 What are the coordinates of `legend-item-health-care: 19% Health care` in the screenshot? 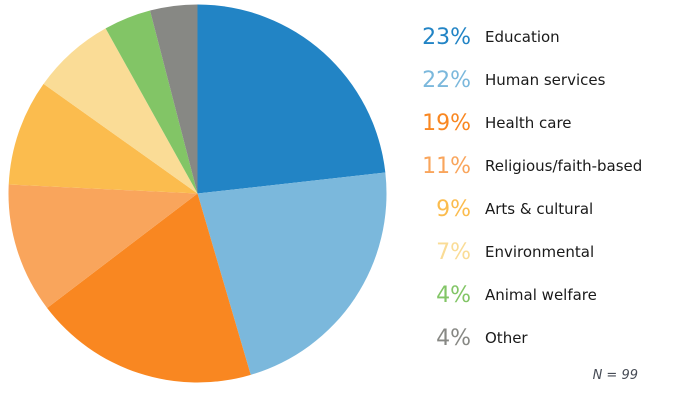 It's located at (540, 123).